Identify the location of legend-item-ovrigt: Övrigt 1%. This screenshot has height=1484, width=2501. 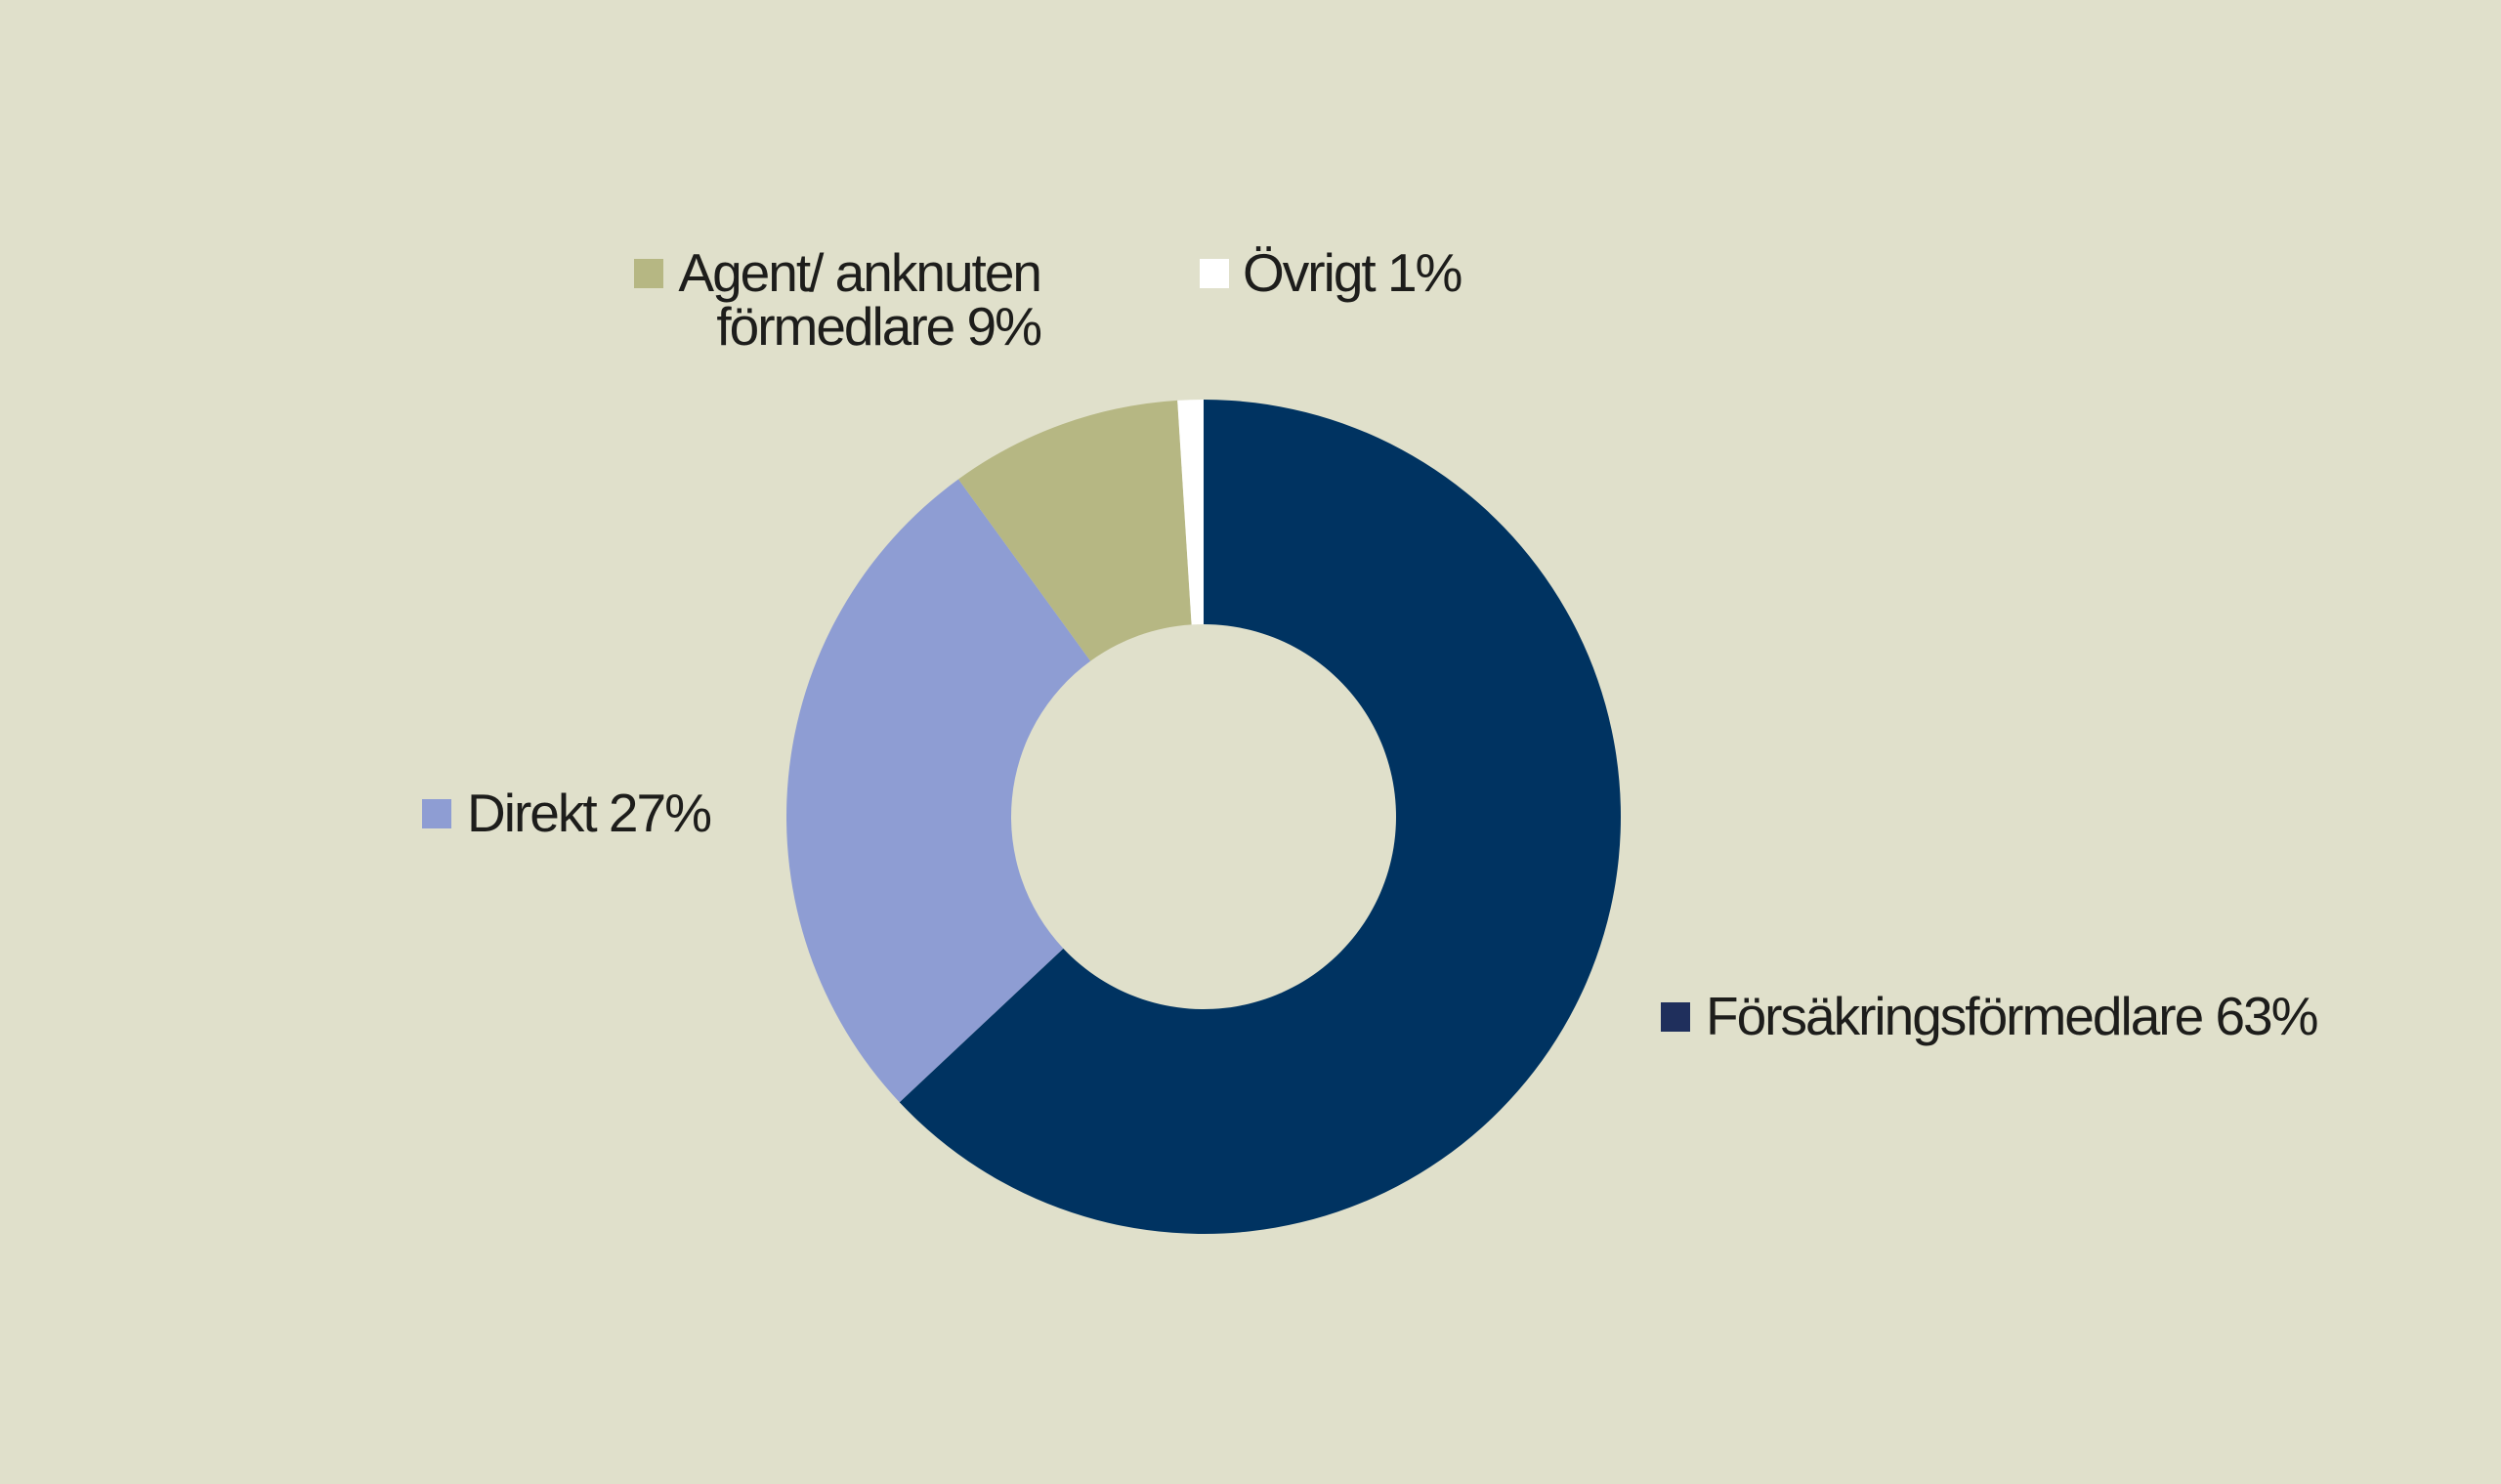
(1331, 272).